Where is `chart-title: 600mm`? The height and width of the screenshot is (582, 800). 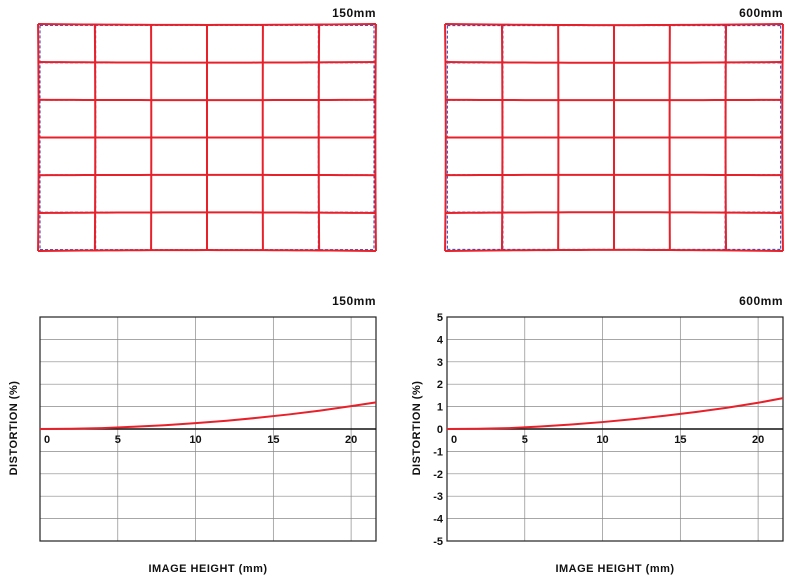 chart-title: 600mm is located at coordinates (761, 301).